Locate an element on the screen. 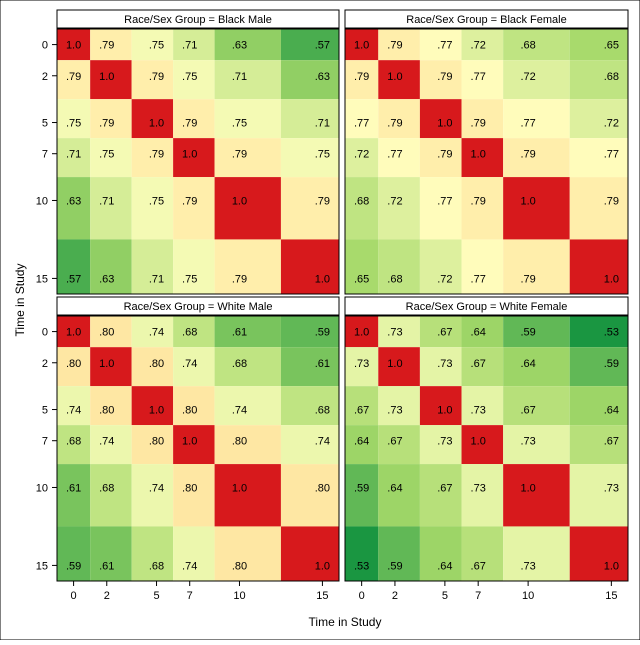  cell-value-label: .74 is located at coordinates (189, 566).